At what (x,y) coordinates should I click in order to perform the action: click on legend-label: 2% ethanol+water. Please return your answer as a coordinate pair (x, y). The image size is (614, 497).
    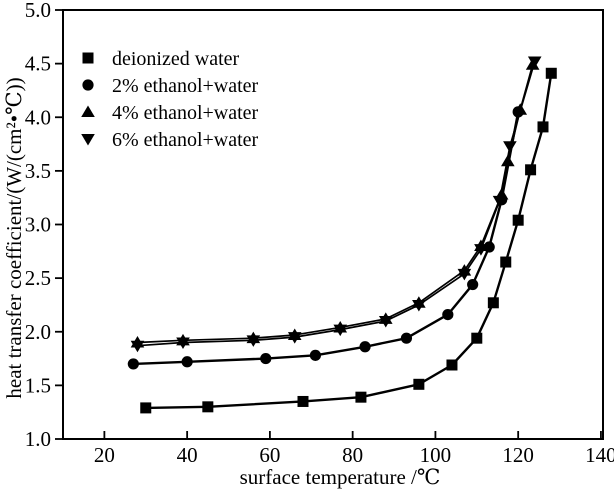
    Looking at the image, I should click on (185, 86).